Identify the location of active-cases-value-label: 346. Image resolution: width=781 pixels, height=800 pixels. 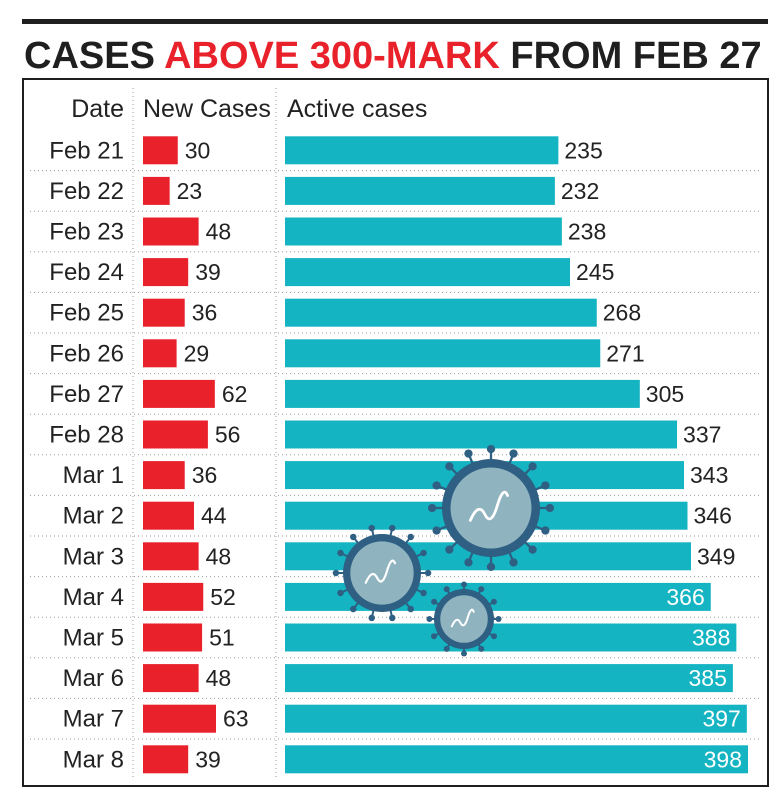
(713, 516).